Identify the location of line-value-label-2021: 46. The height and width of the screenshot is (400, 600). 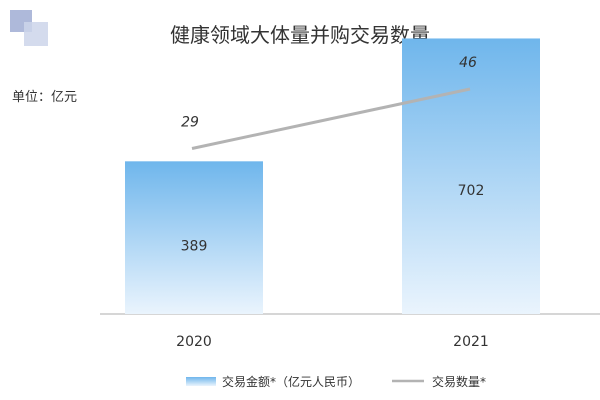
(468, 63).